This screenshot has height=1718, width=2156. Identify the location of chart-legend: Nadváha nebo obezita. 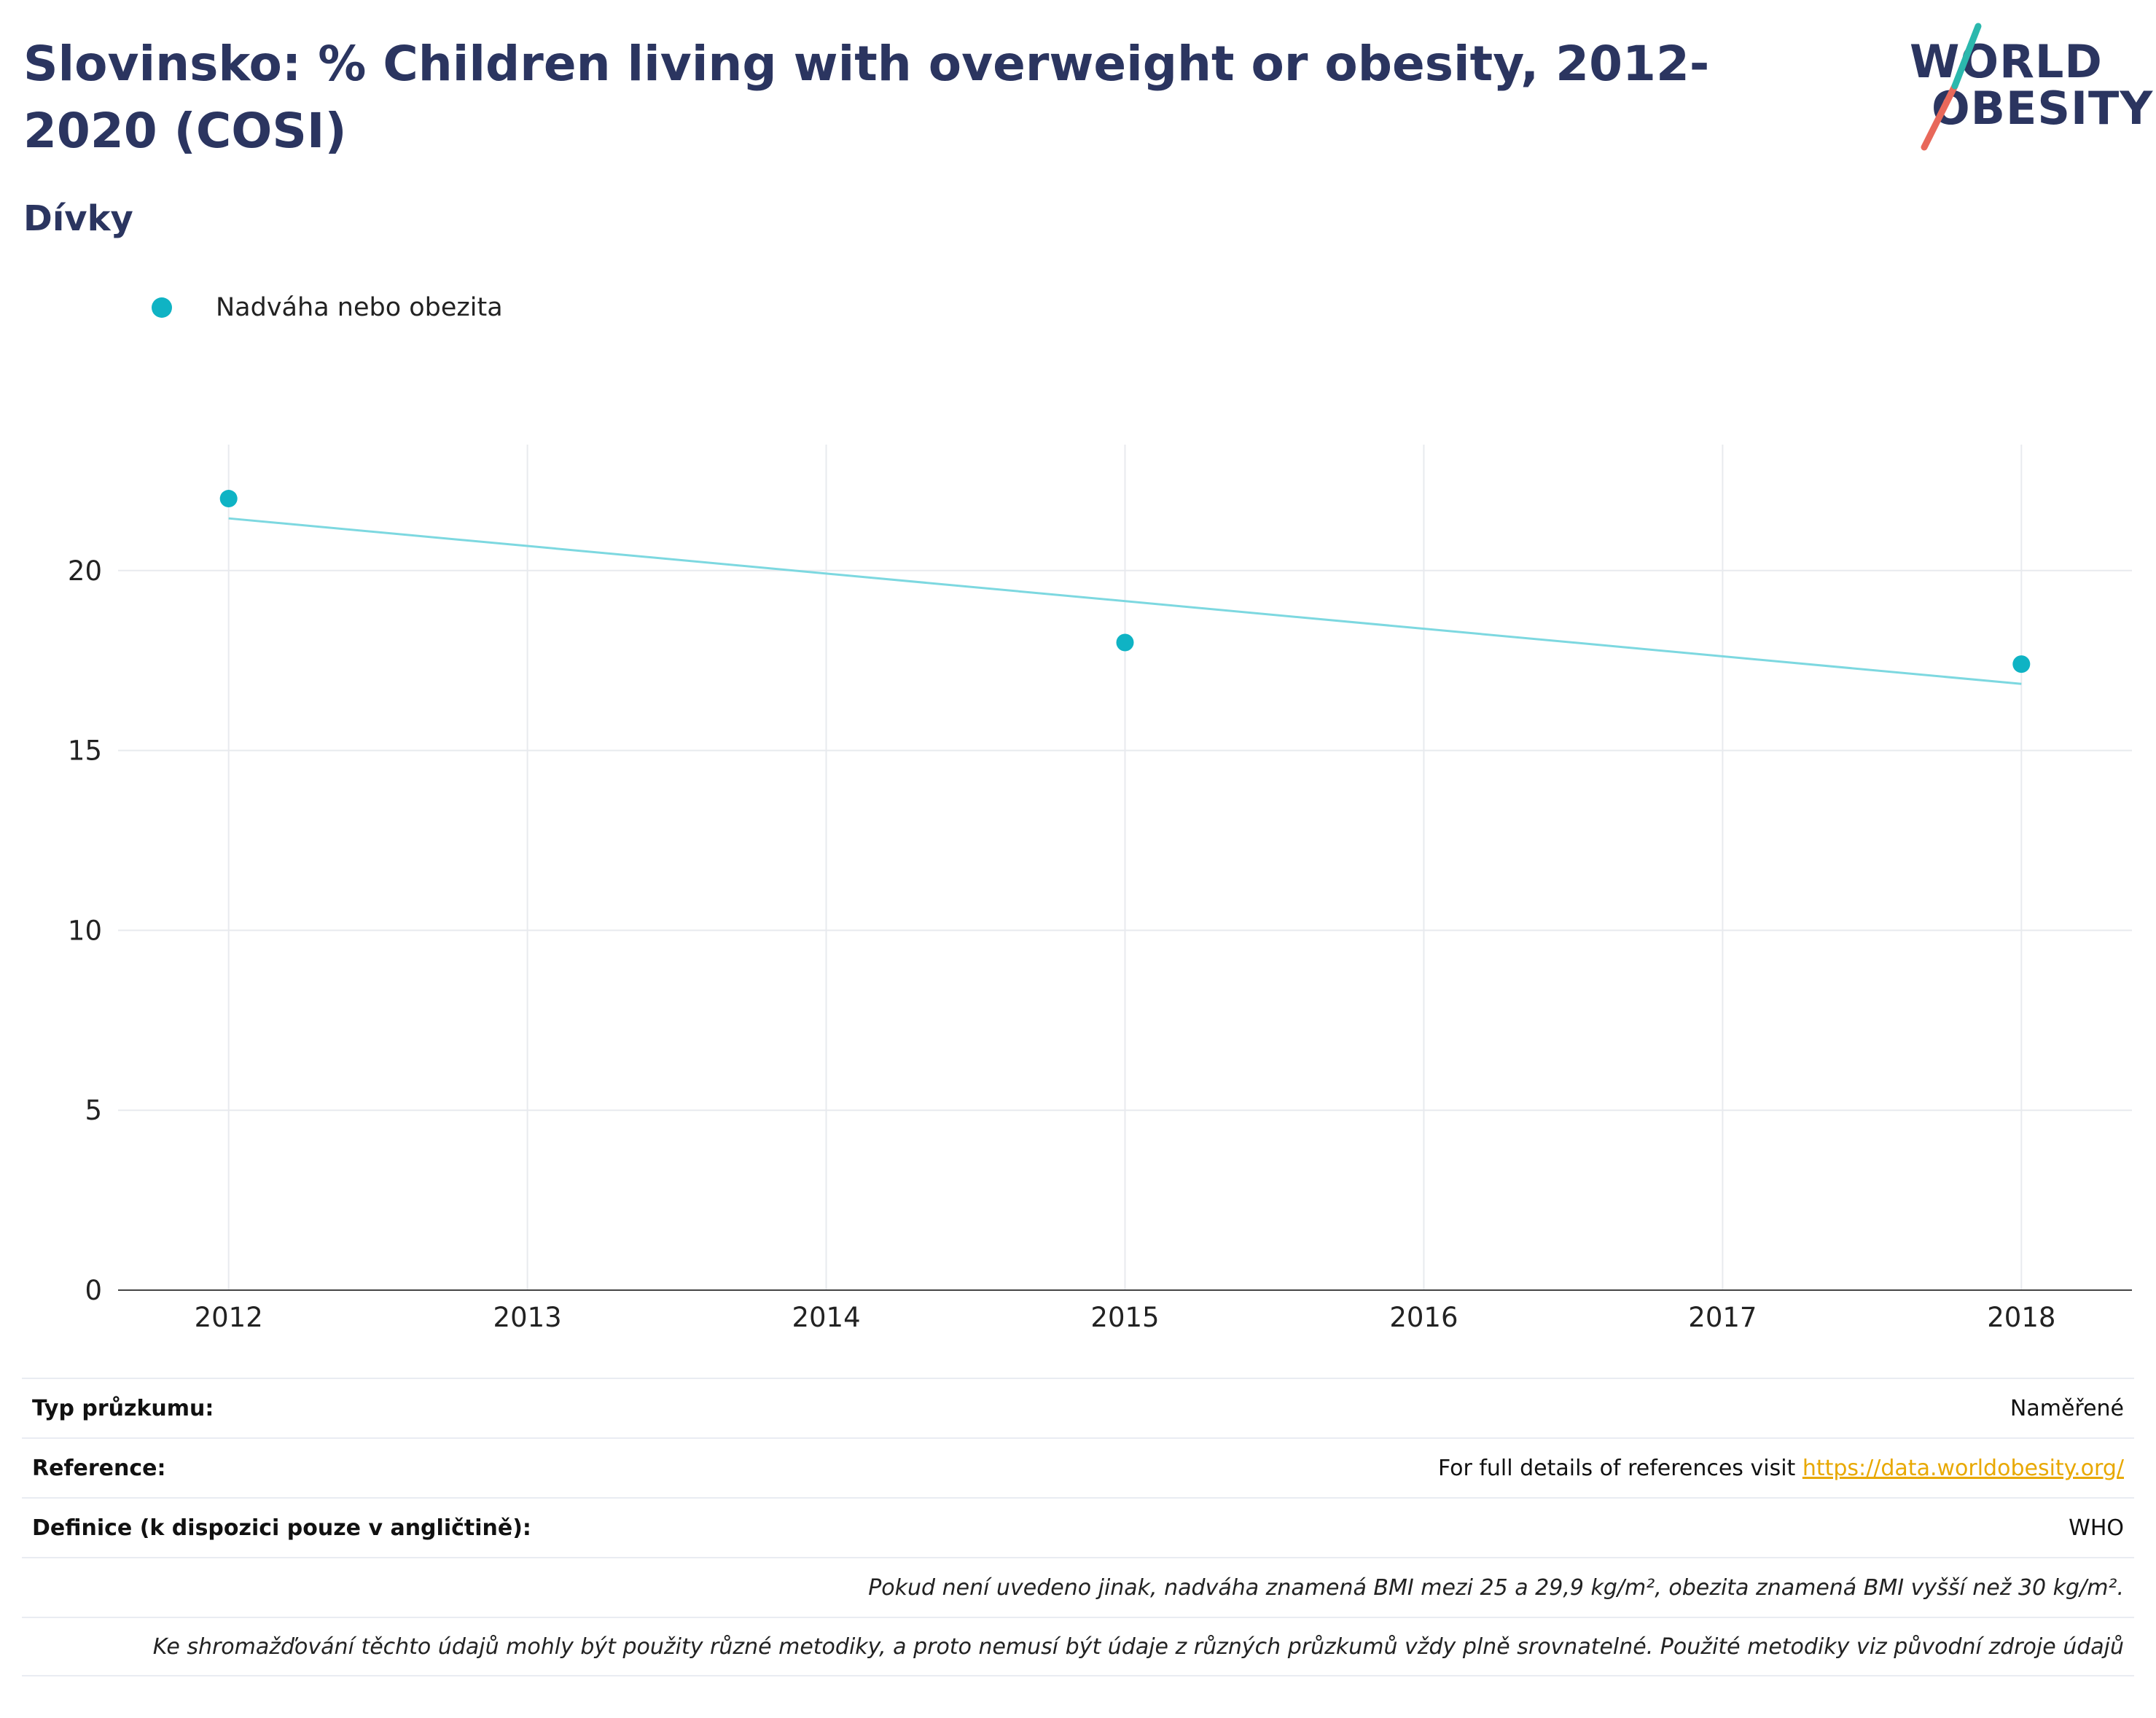
(328, 307).